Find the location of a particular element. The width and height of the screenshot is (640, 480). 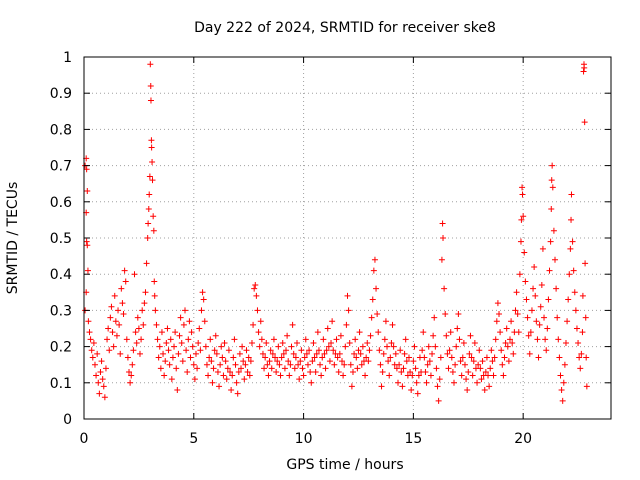

y-tick-label: 0.3 is located at coordinates (61, 311).